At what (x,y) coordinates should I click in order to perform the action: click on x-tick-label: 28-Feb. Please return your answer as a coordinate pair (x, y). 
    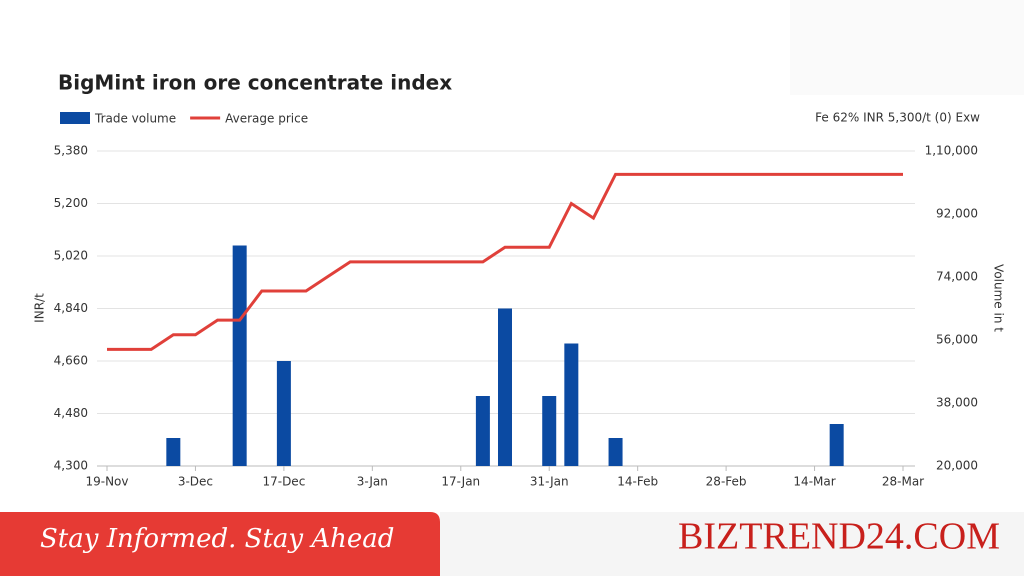
    Looking at the image, I should click on (726, 482).